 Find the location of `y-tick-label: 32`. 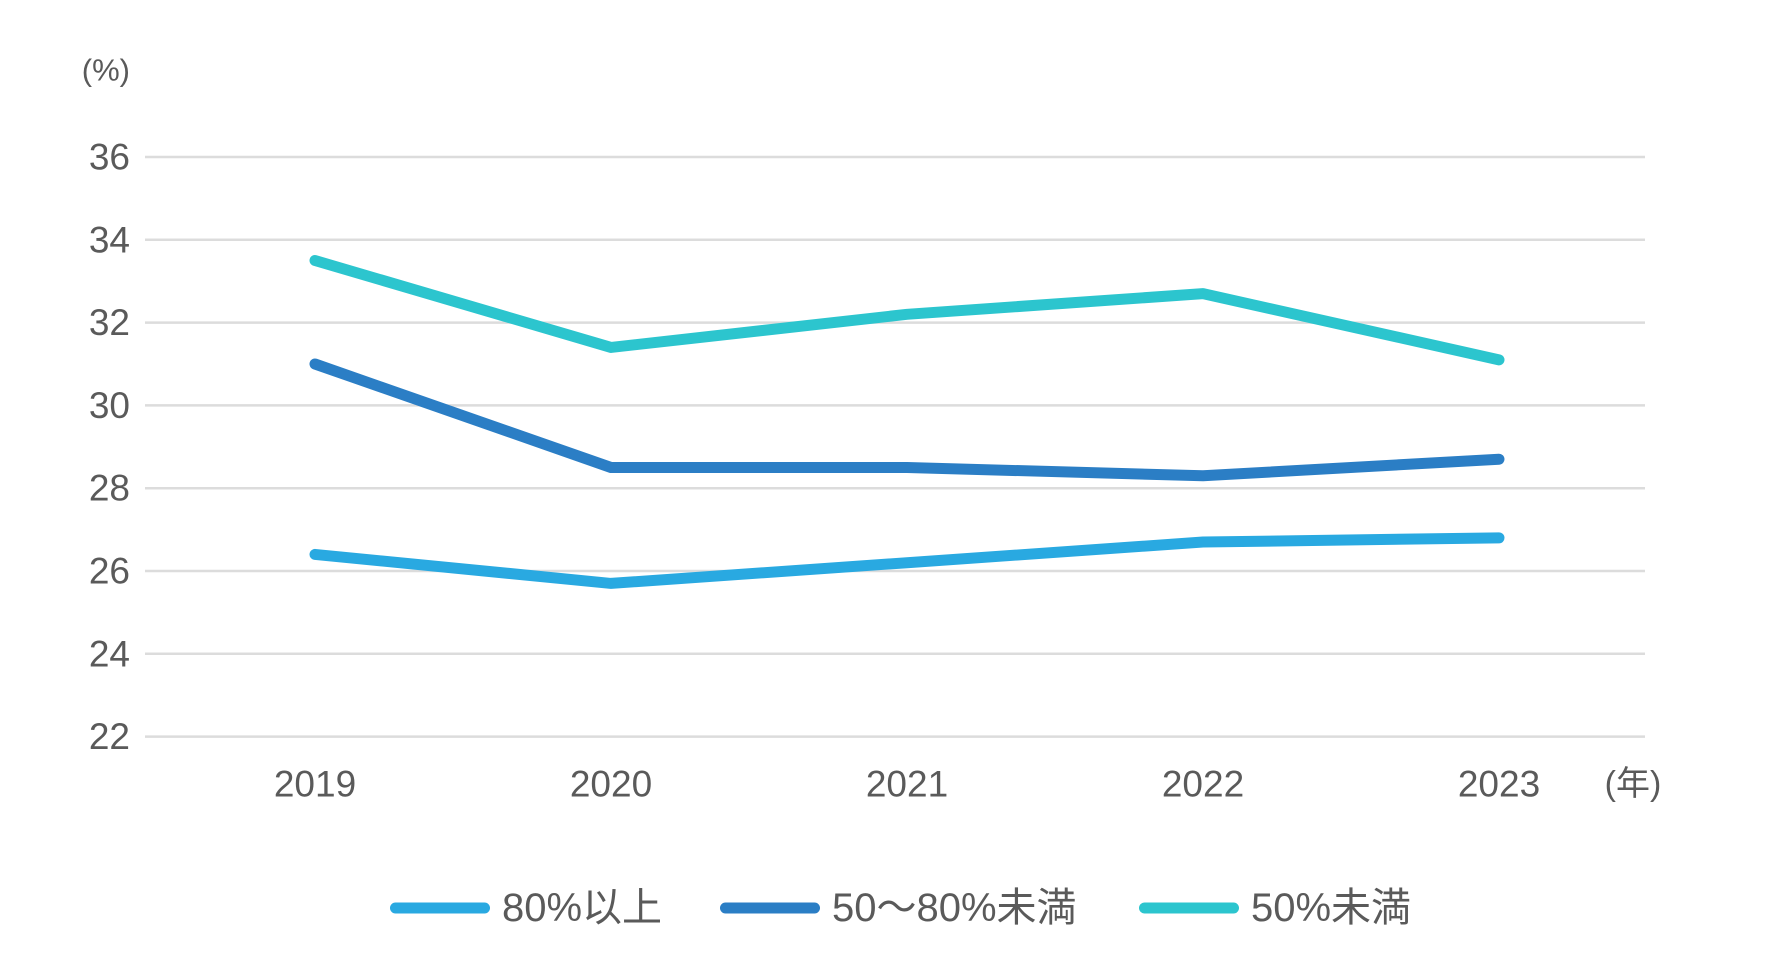

y-tick-label: 32 is located at coordinates (109, 322).